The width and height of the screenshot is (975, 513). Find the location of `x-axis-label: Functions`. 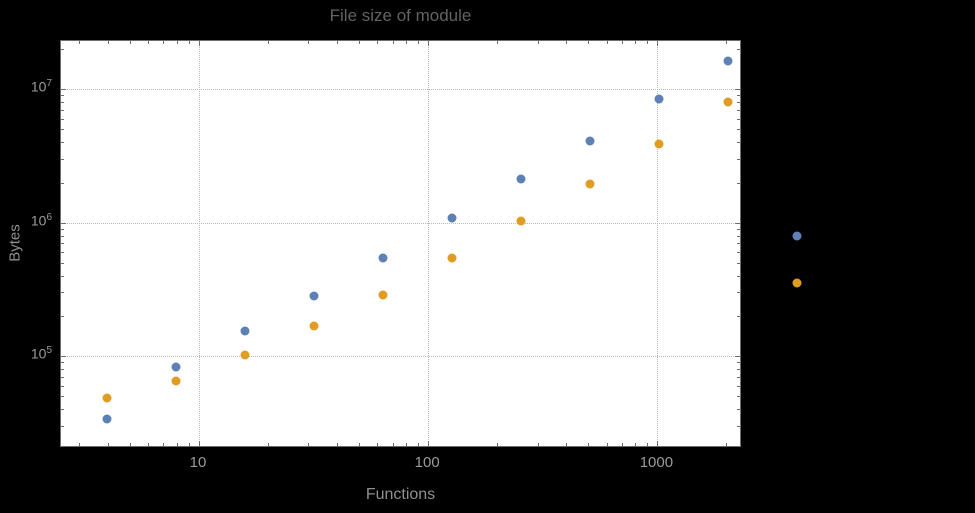

x-axis-label: Functions is located at coordinates (400, 494).